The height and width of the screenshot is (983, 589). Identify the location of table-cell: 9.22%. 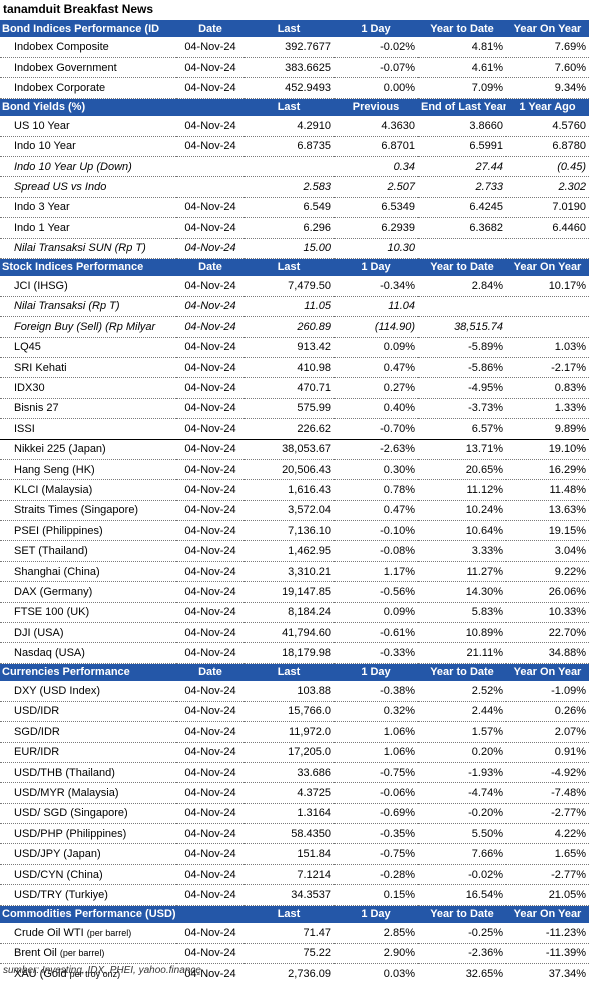
(547, 572).